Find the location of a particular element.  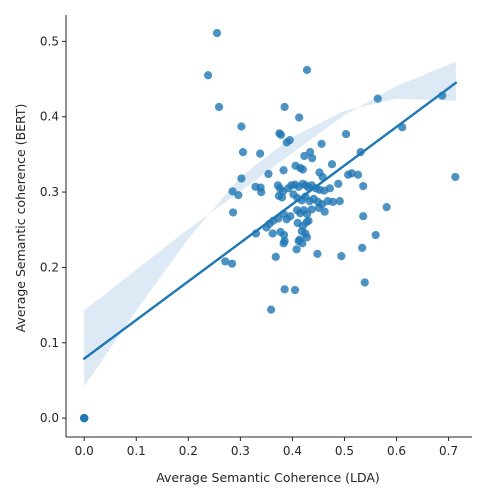

y-tick-label: 0.1 is located at coordinates (49, 343).